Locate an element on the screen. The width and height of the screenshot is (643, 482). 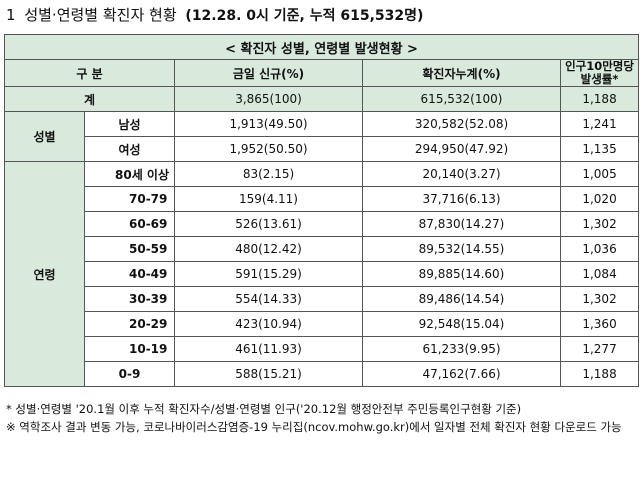
sex-rate: 1,241 is located at coordinates (599, 124).